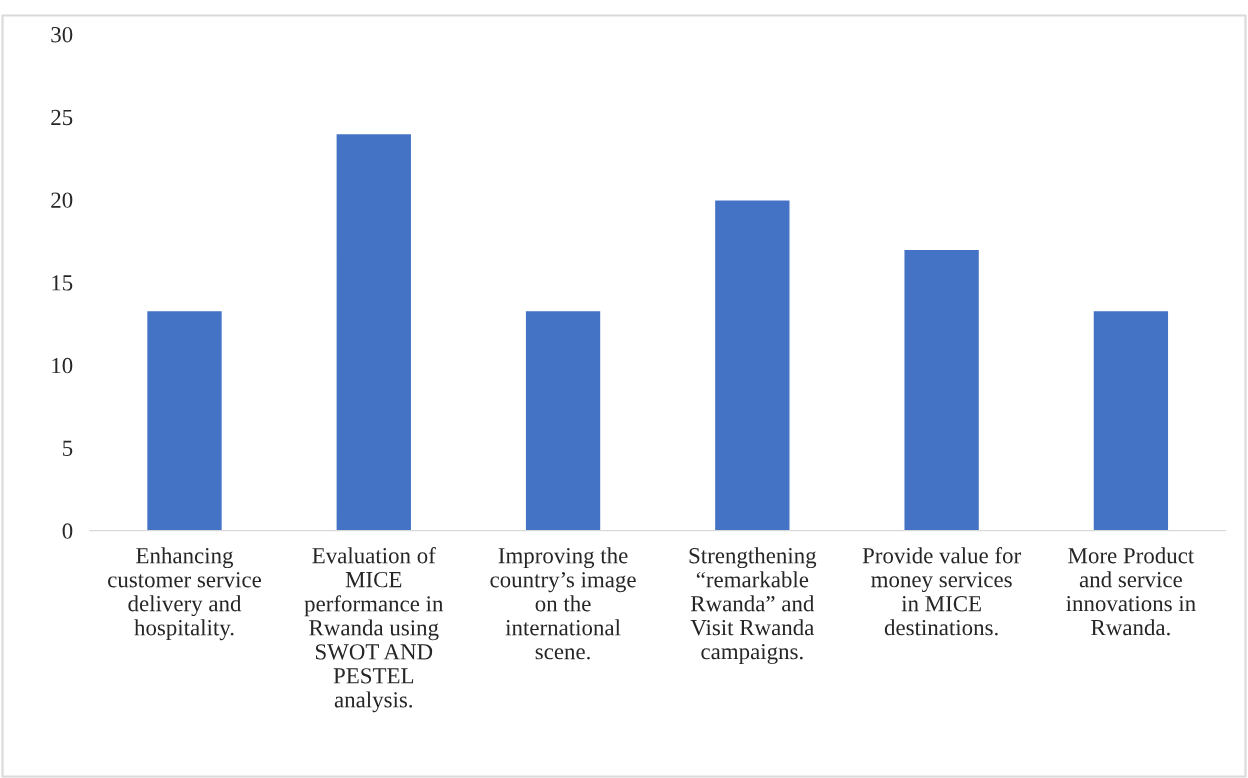  Describe the element at coordinates (67, 531) in the screenshot. I see `y-tick-label: 0` at that location.